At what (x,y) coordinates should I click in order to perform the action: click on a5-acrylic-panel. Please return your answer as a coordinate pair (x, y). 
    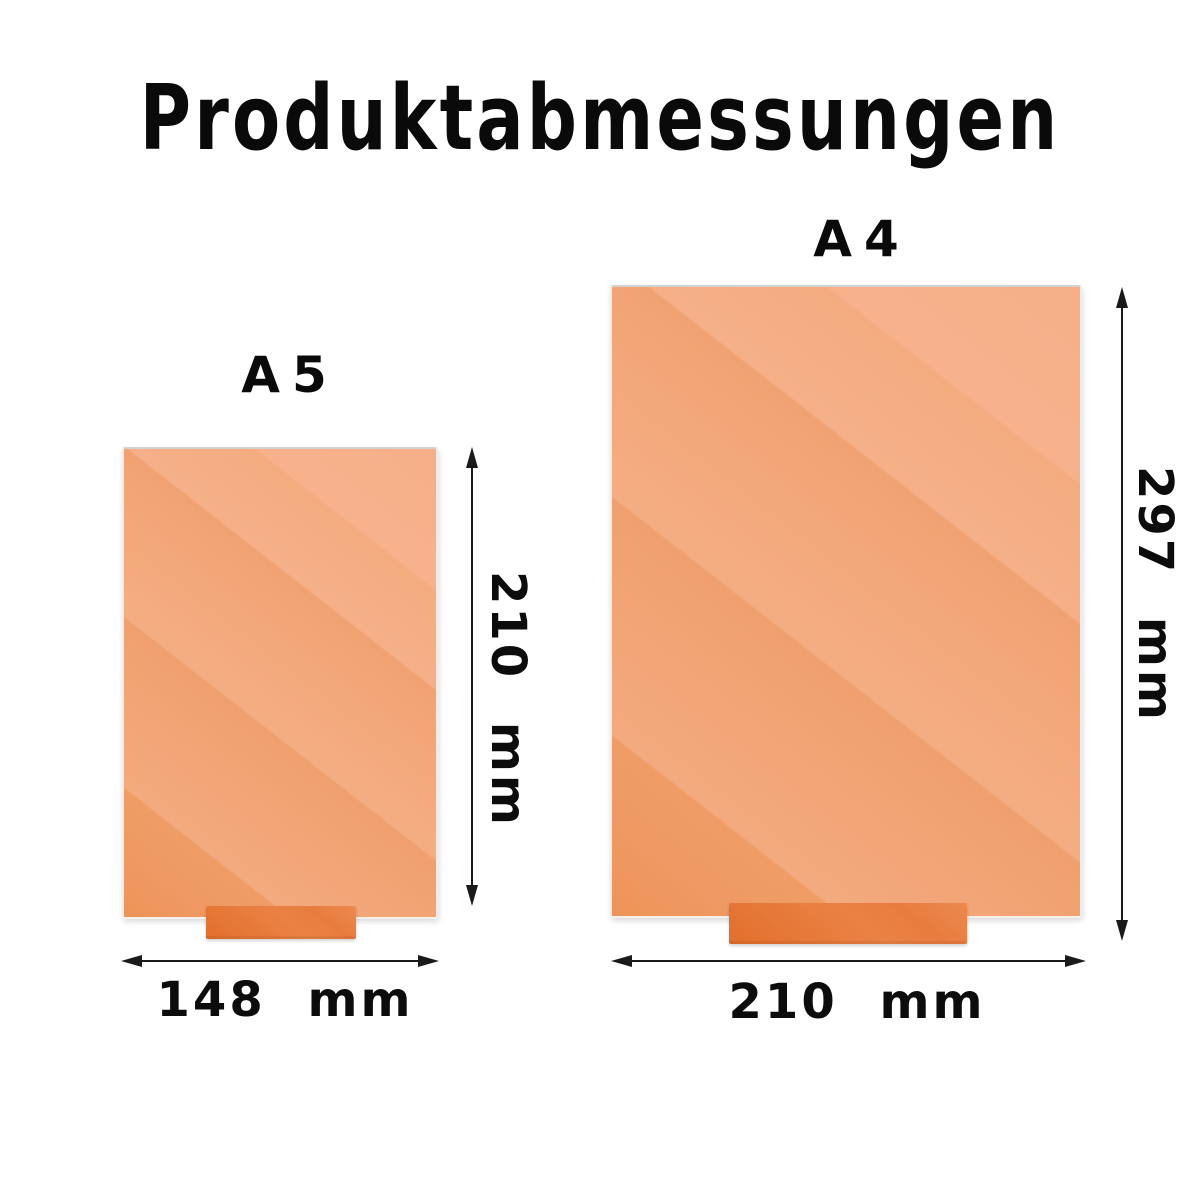
    Looking at the image, I should click on (280, 683).